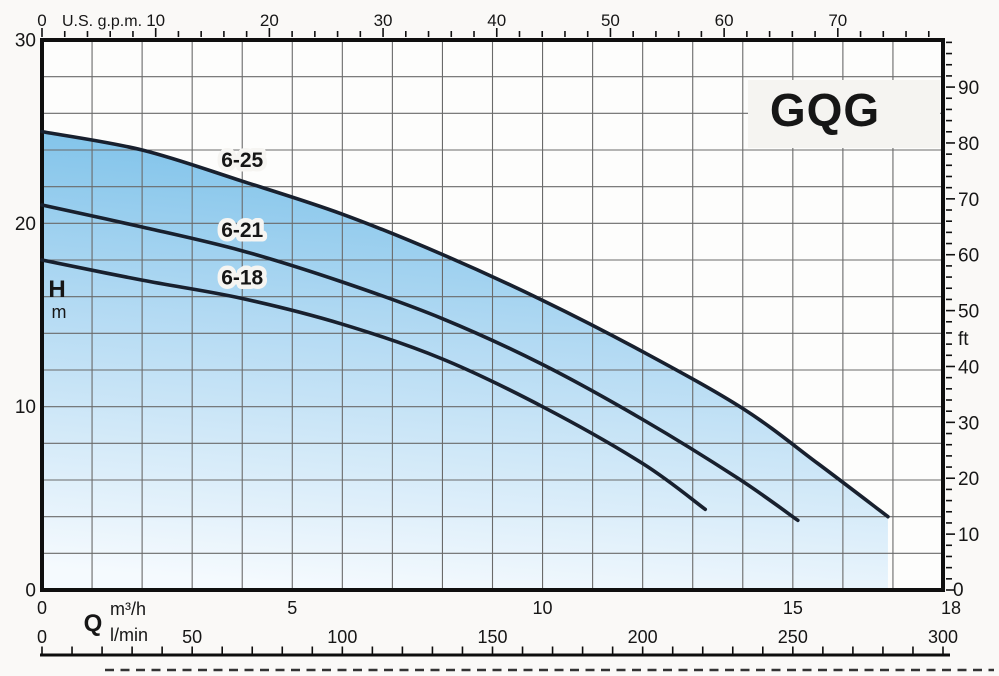 Image resolution: width=999 pixels, height=676 pixels. I want to click on gpm-tick-label: 0, so click(41, 20).